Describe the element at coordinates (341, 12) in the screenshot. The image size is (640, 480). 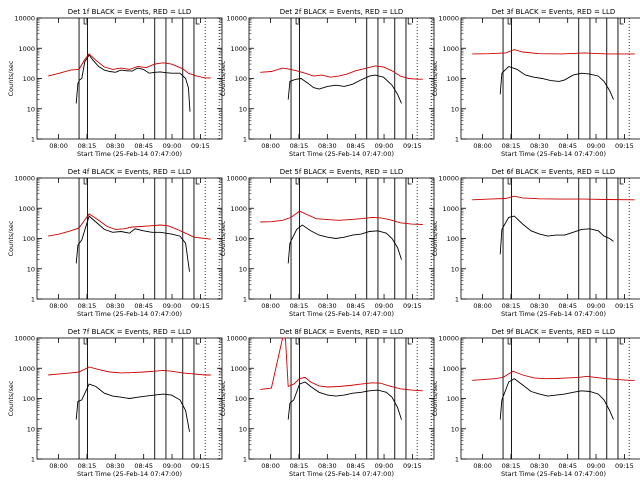
I see `panel-title: Det 2f BLACK = Events, RED = LLD` at that location.